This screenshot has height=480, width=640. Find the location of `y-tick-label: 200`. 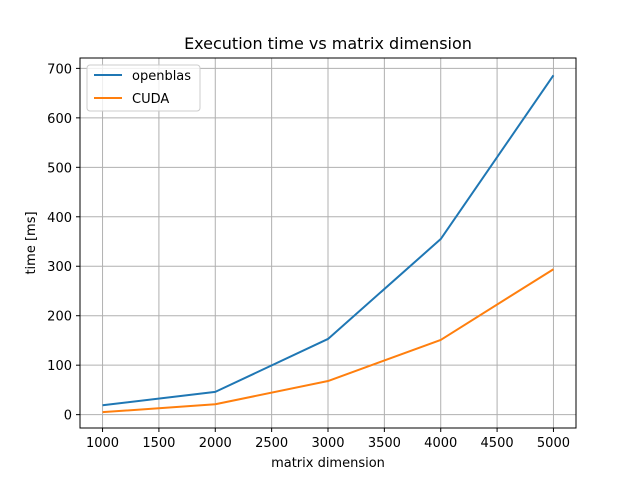

y-tick-label: 200 is located at coordinates (59, 317).